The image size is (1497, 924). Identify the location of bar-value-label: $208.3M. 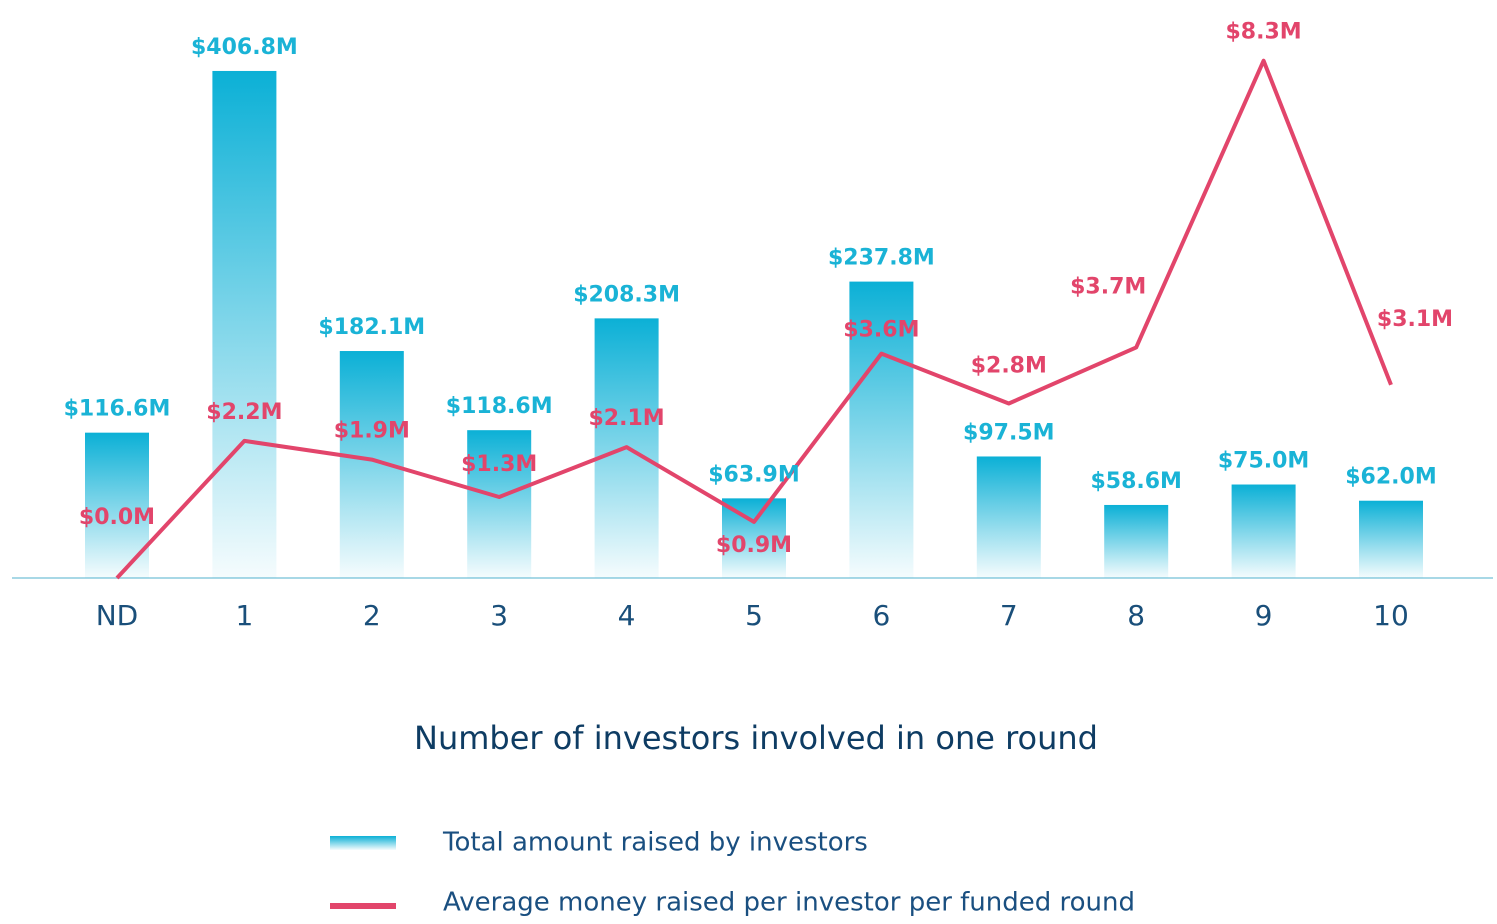
(626, 294).